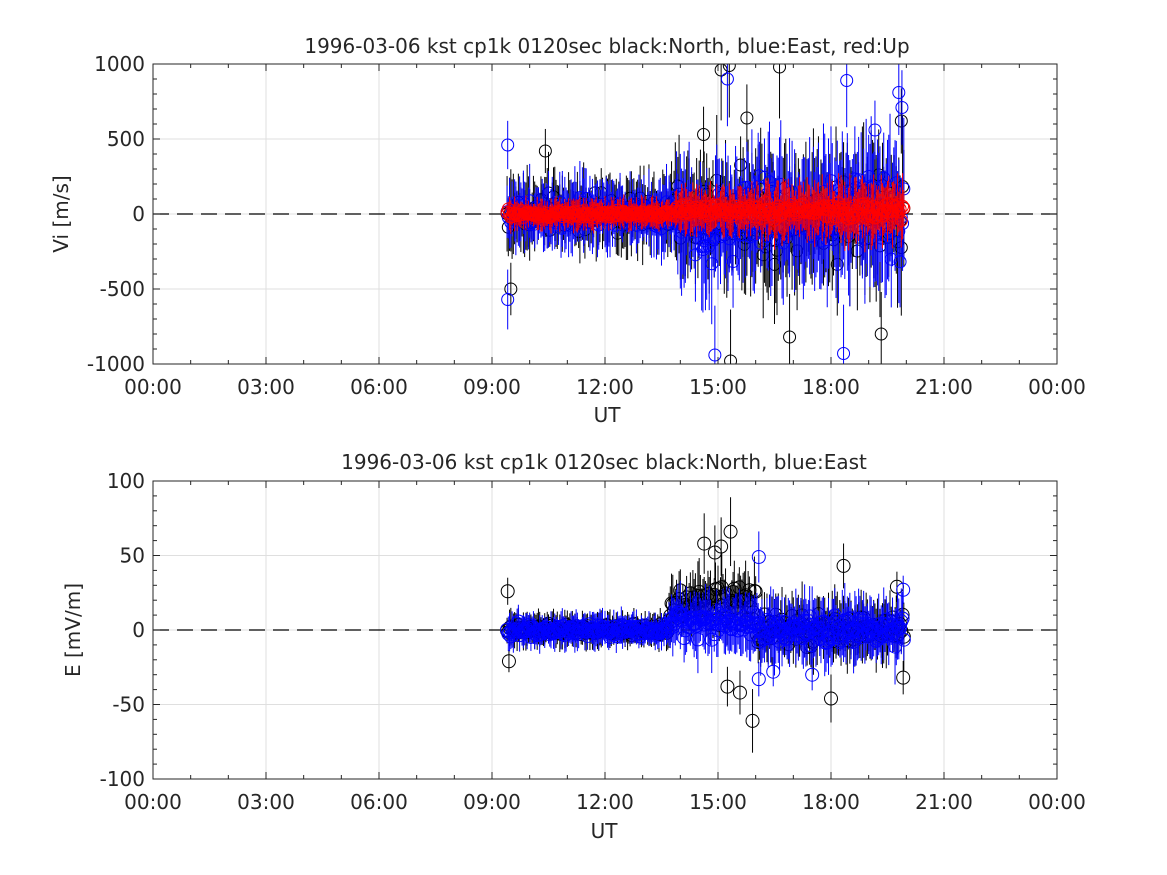 The width and height of the screenshot is (1167, 875). What do you see at coordinates (128, 705) in the screenshot?
I see `electric-field-y-tick-label: -50` at bounding box center [128, 705].